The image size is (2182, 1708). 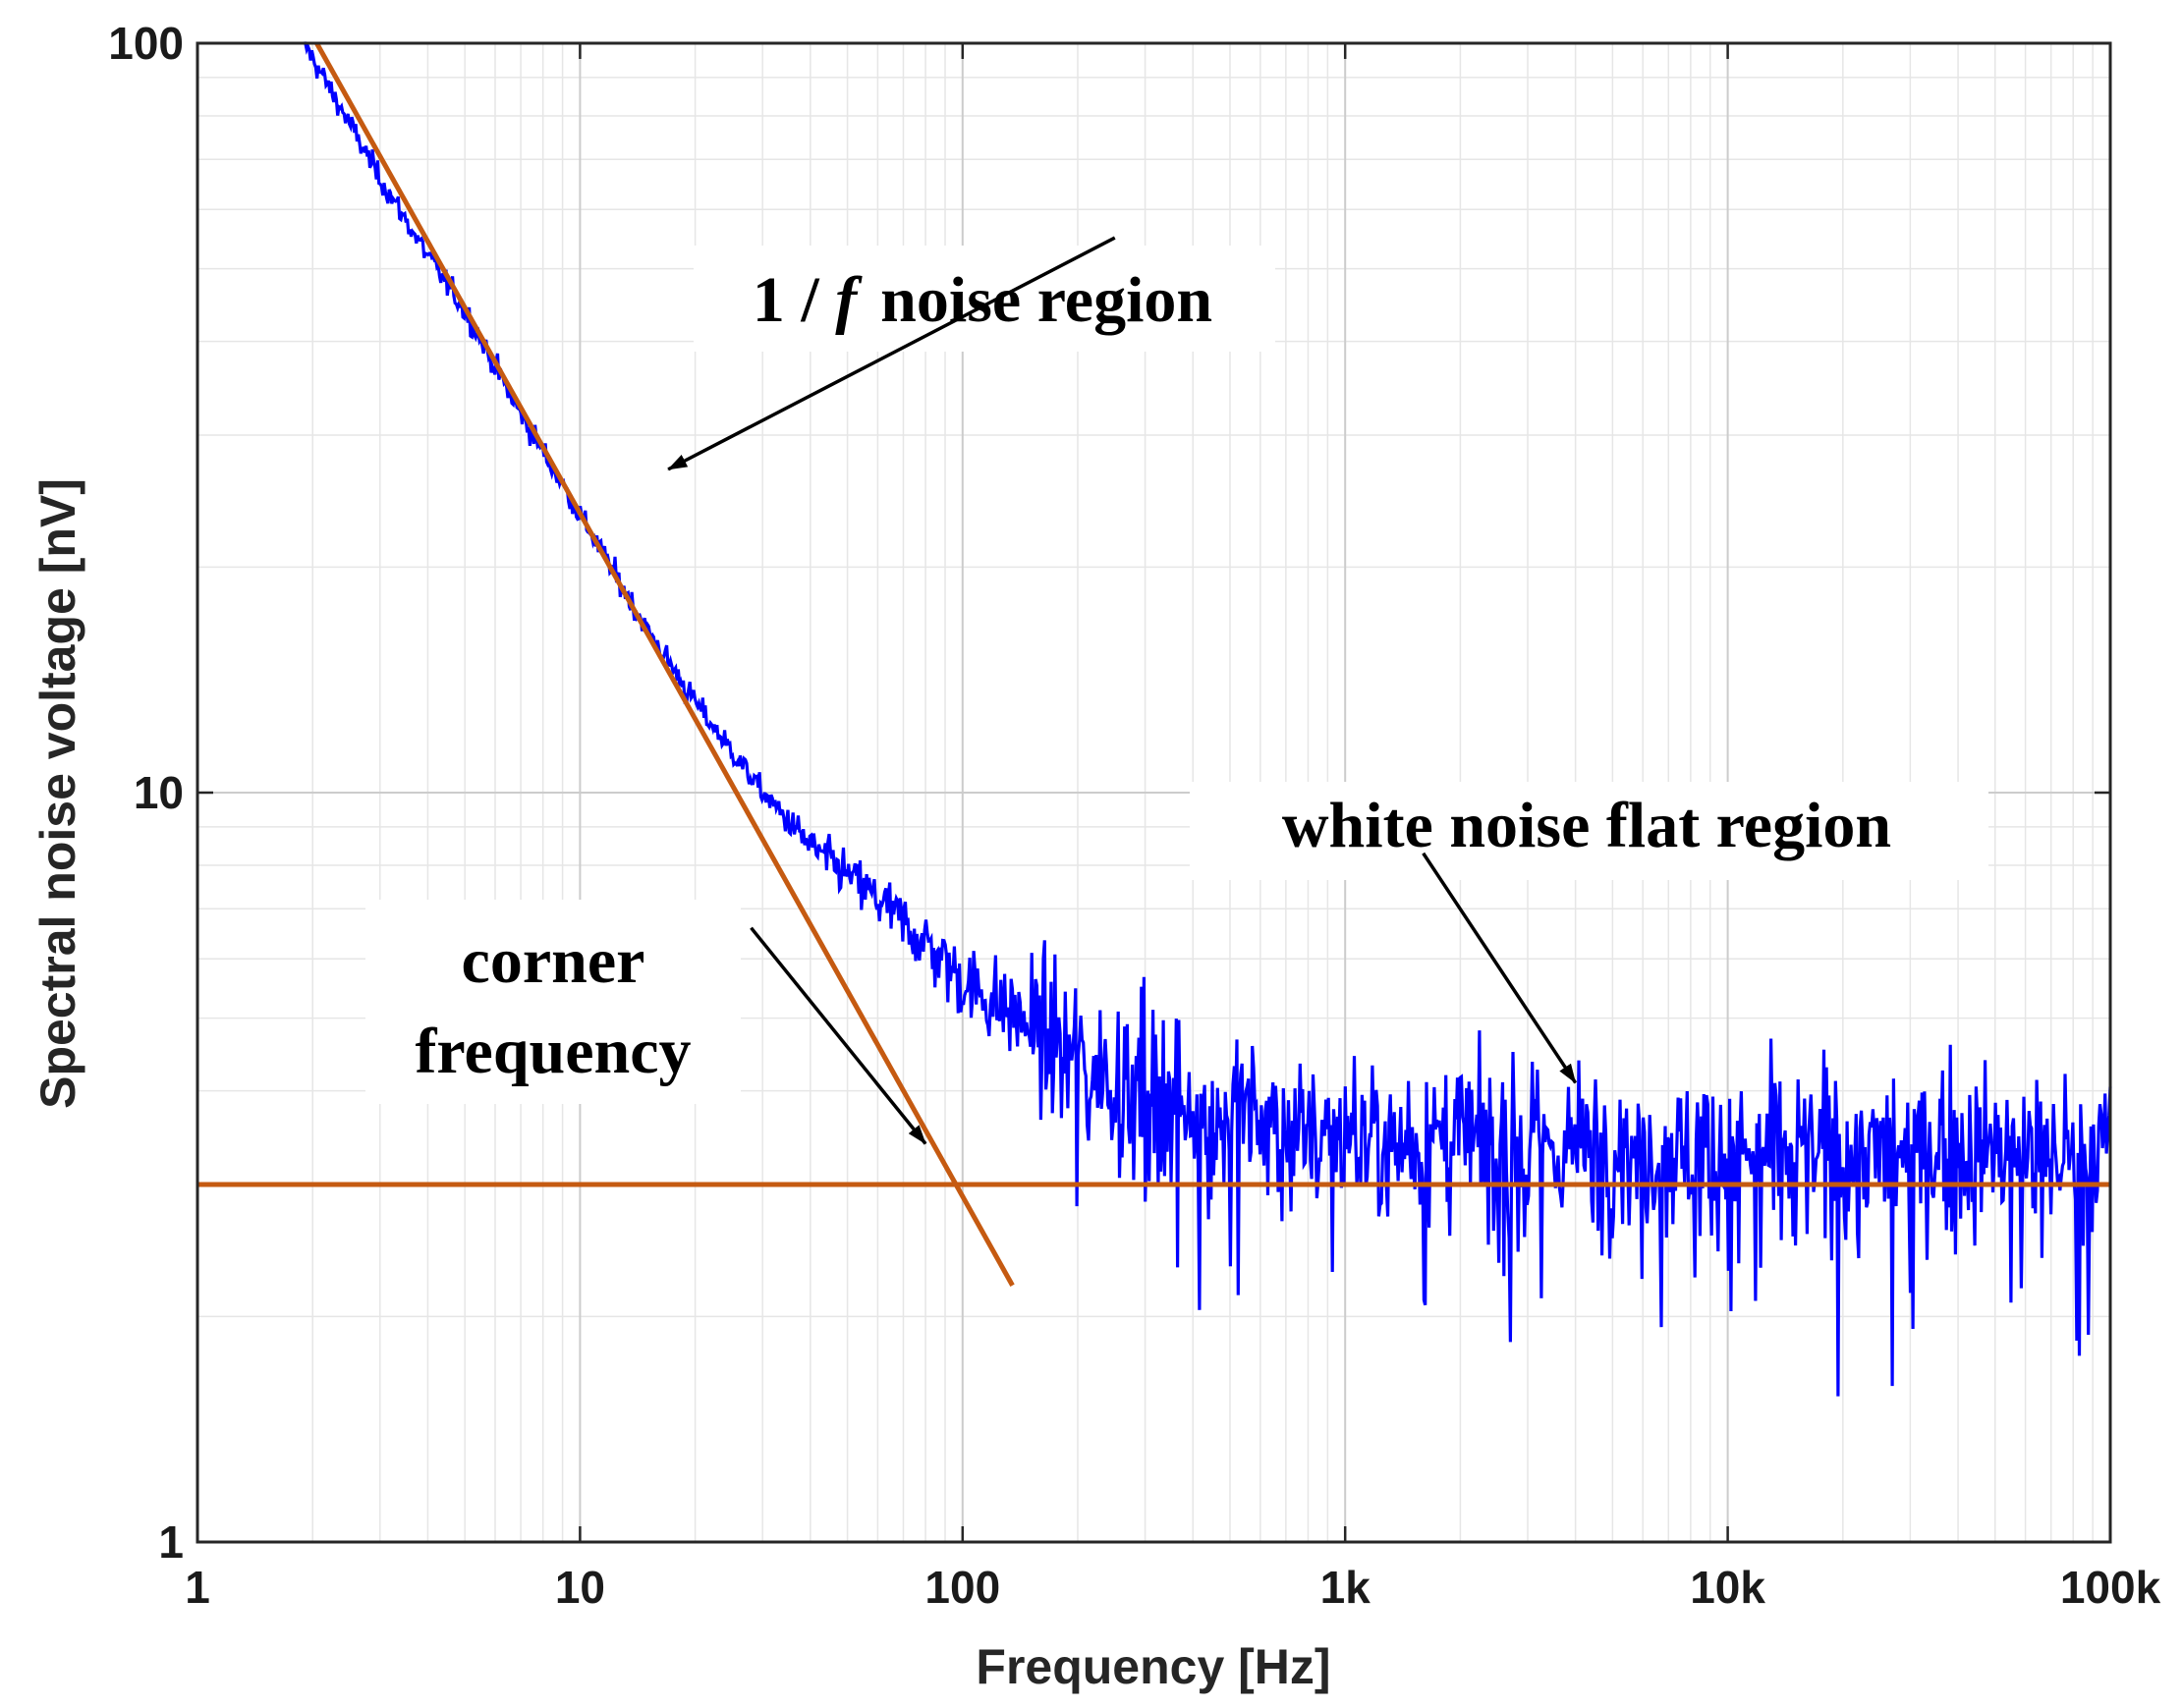 I want to click on x-tick-label: 1, so click(x=198, y=1587).